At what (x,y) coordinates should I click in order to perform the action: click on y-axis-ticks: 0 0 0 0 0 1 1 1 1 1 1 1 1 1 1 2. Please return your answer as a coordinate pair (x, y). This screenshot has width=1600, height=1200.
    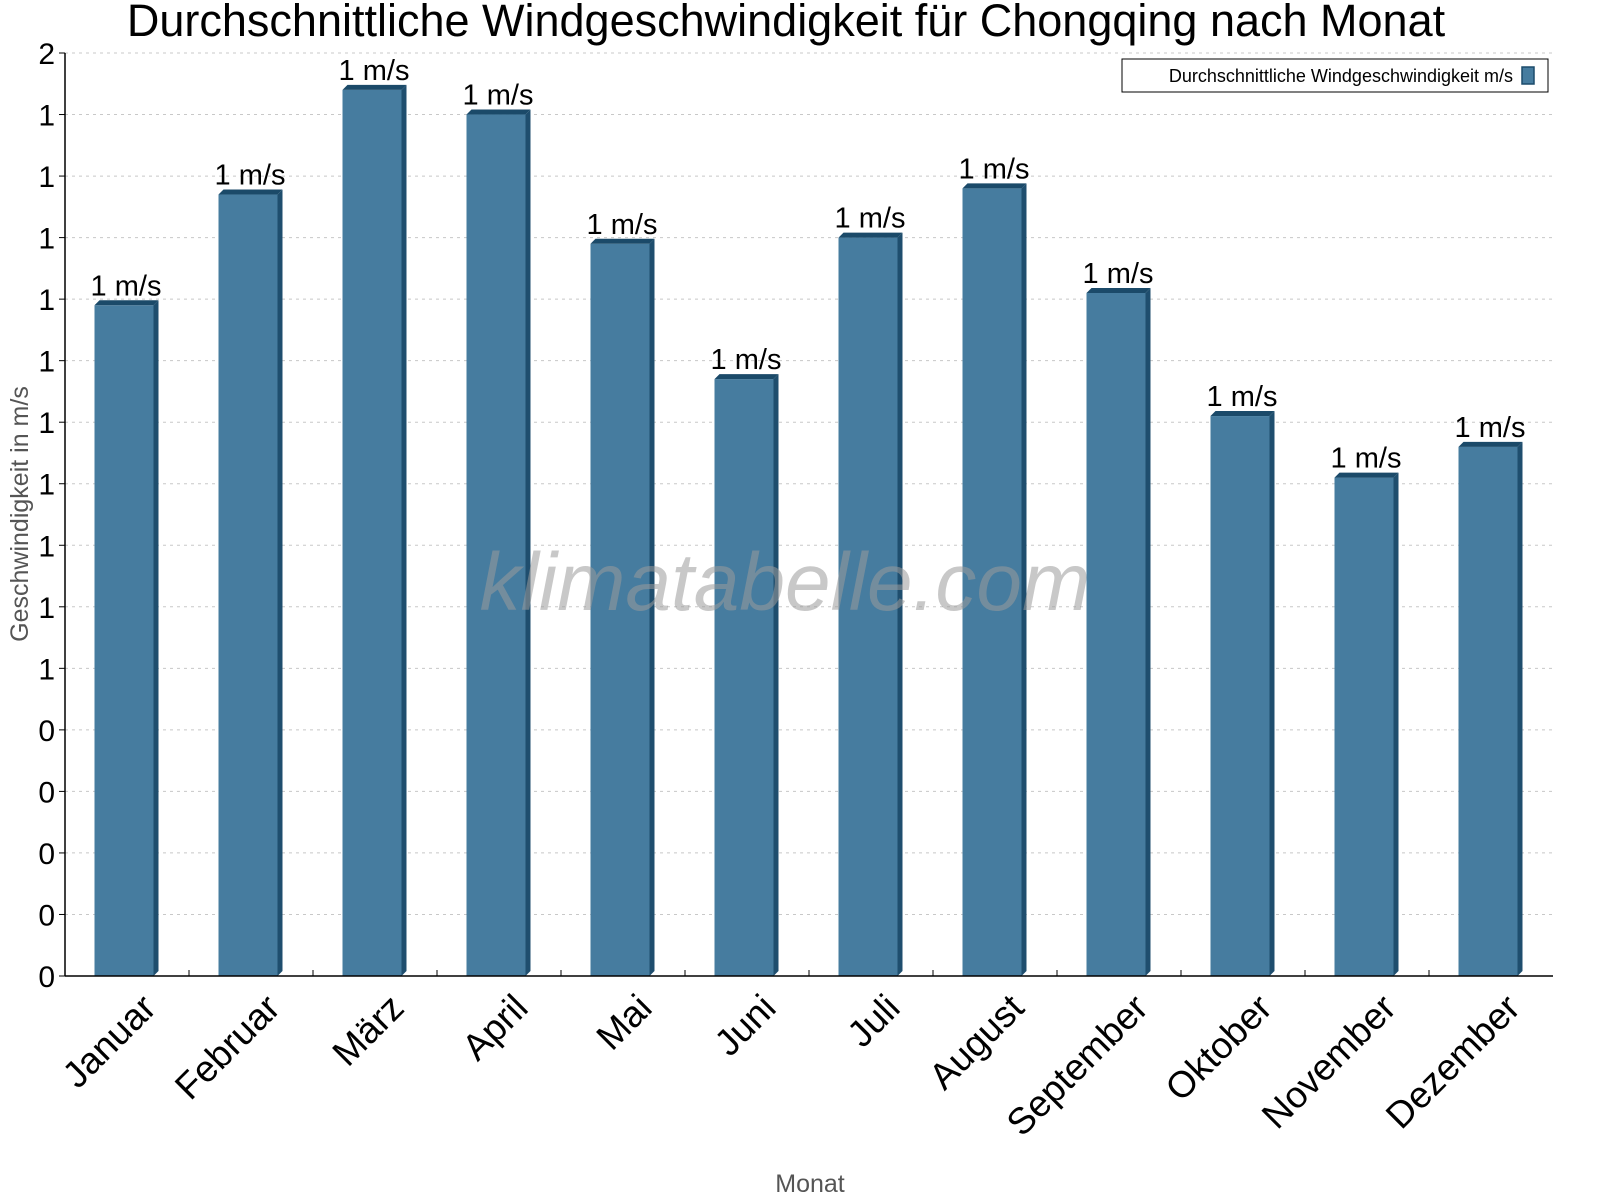
    Looking at the image, I should click on (51, 516).